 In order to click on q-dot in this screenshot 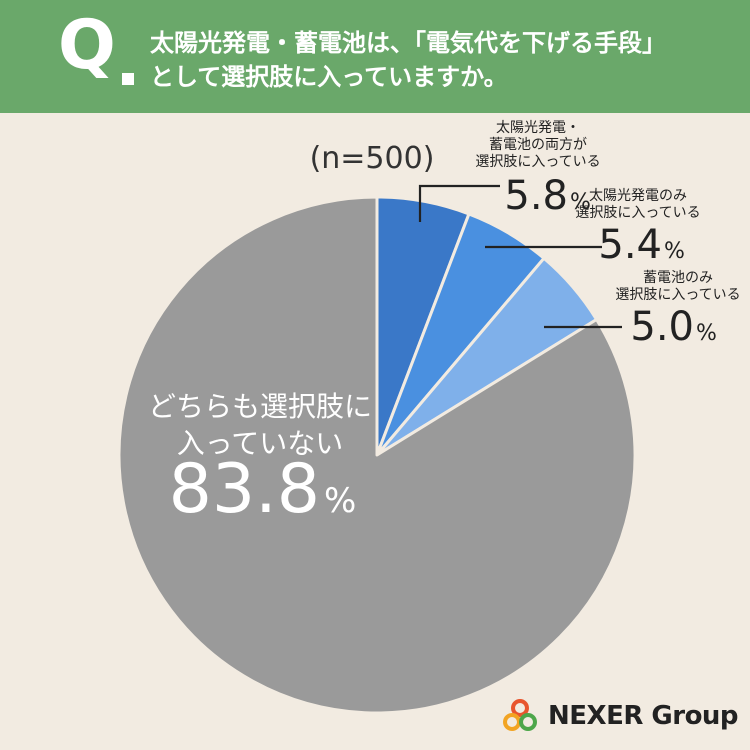, I will do `click(128, 79)`.